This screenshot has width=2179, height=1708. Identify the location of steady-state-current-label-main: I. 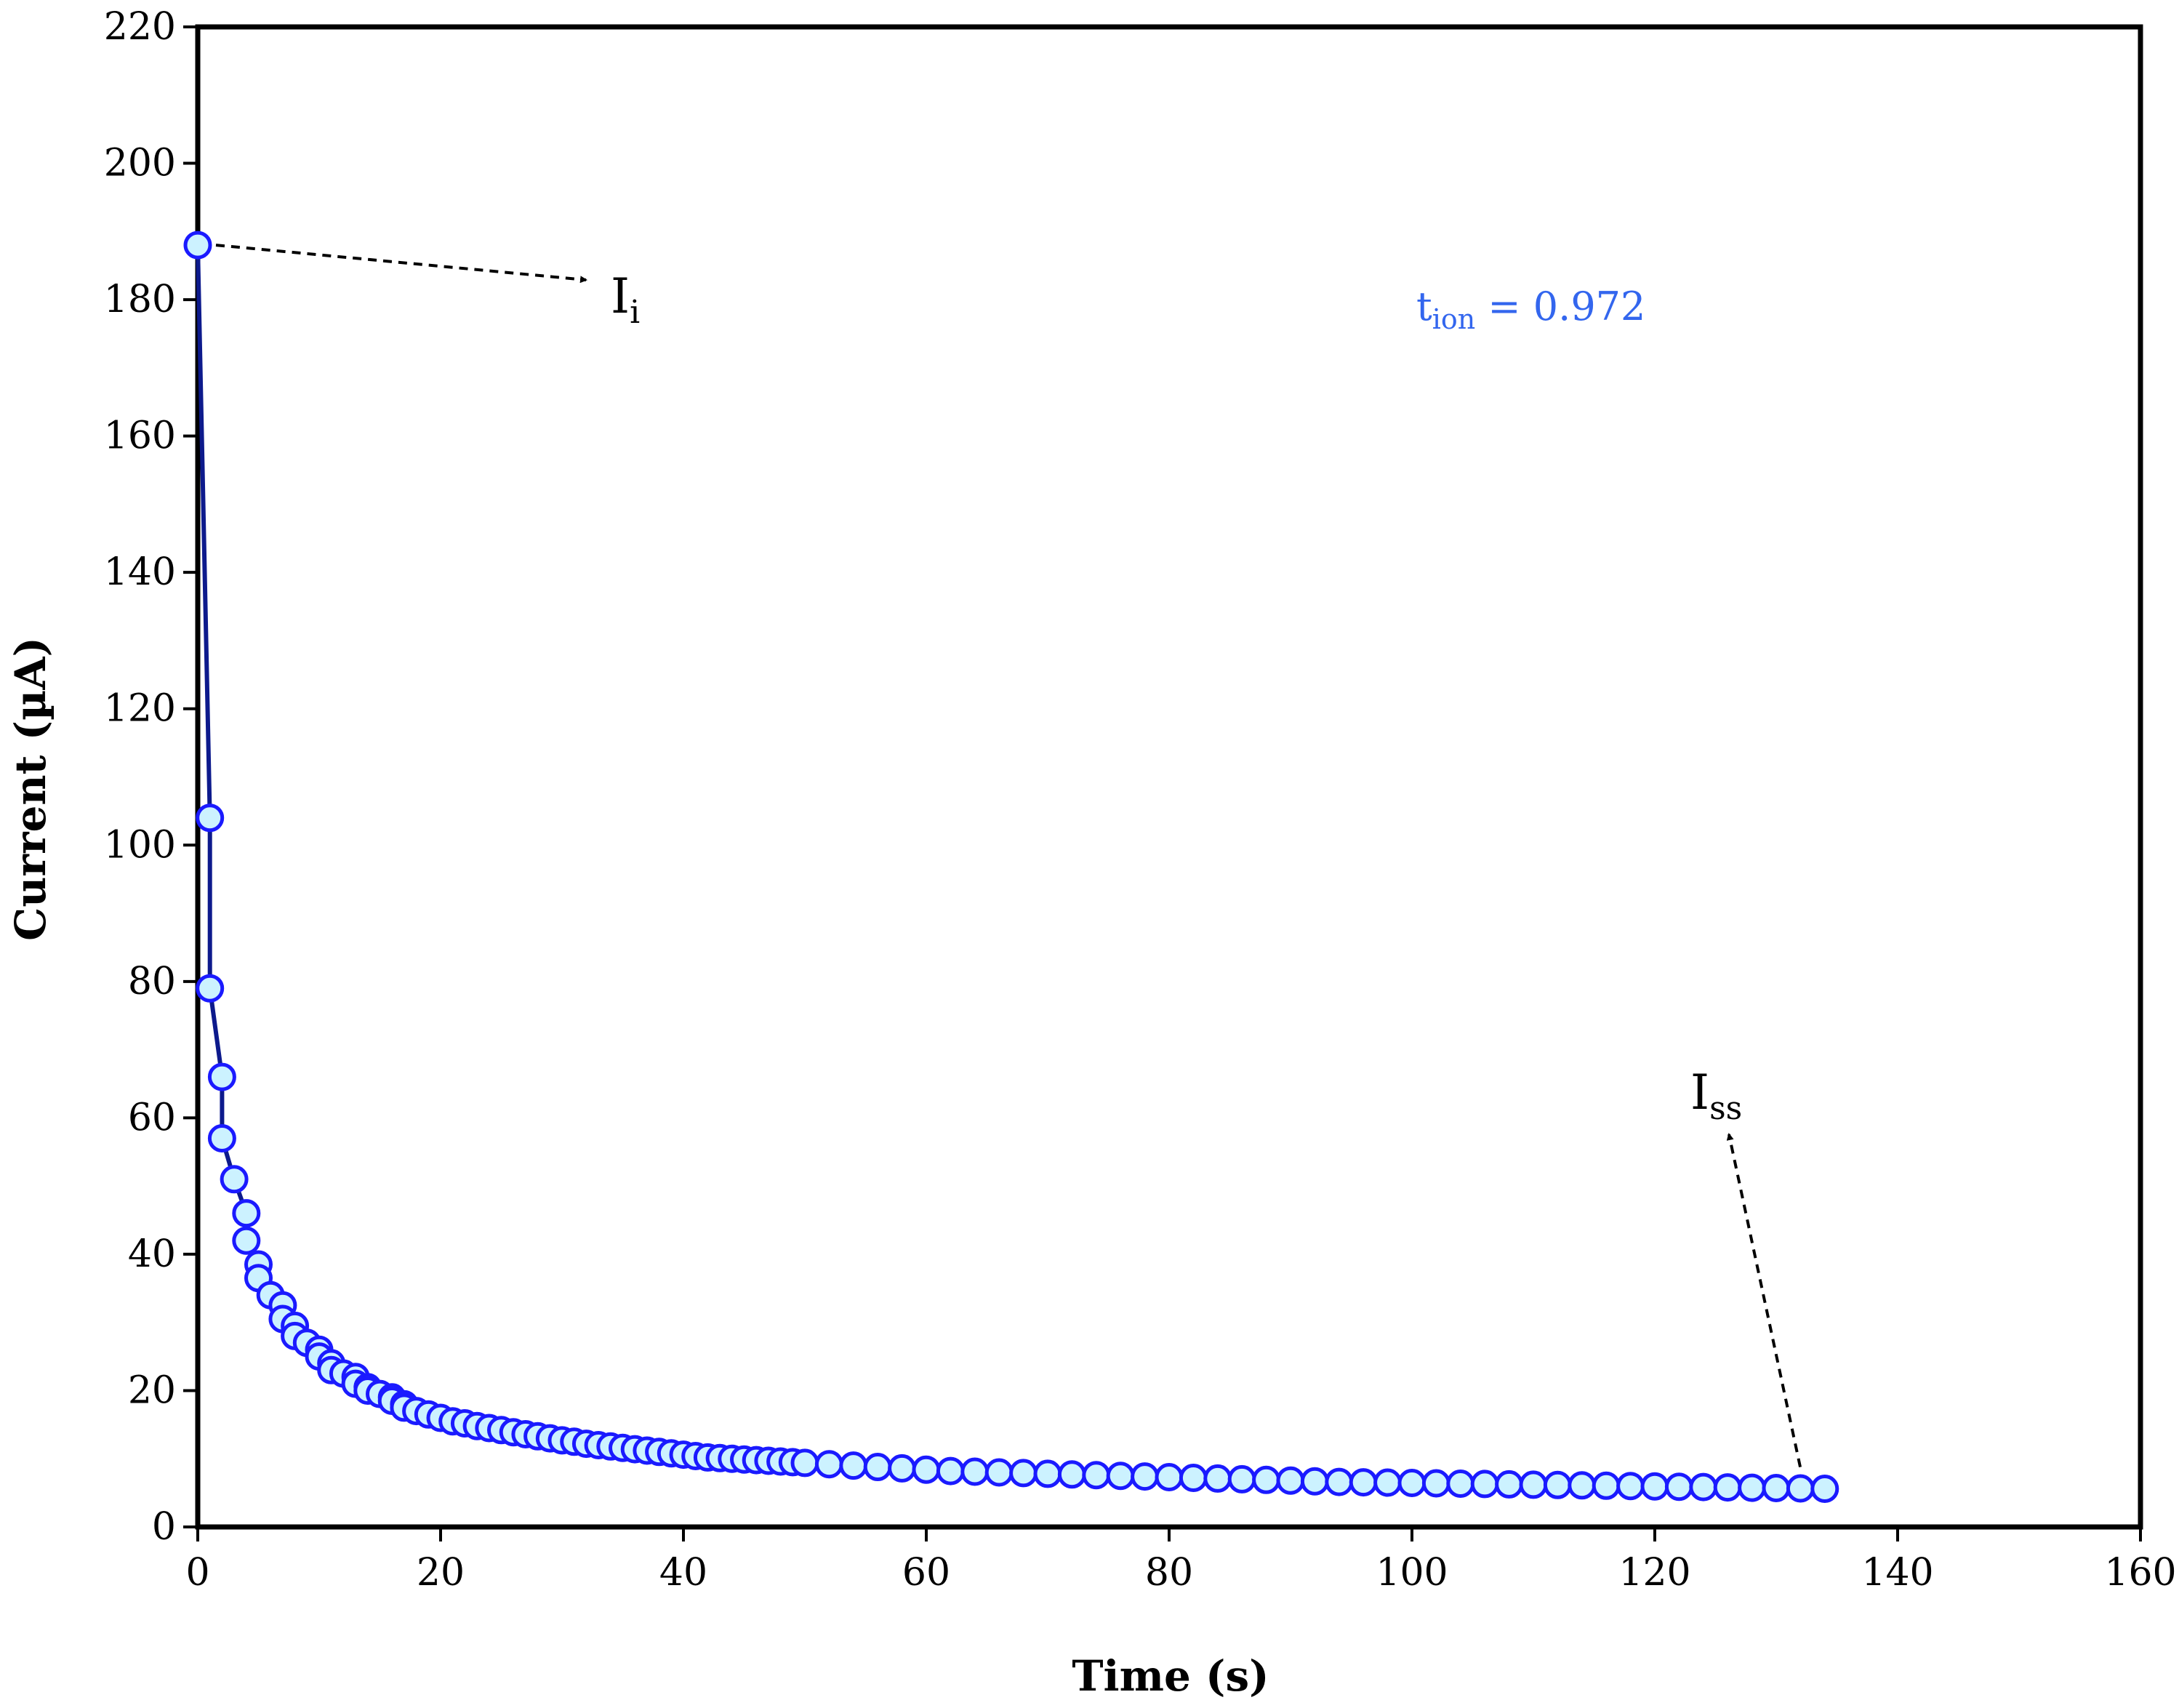
(1700, 1092).